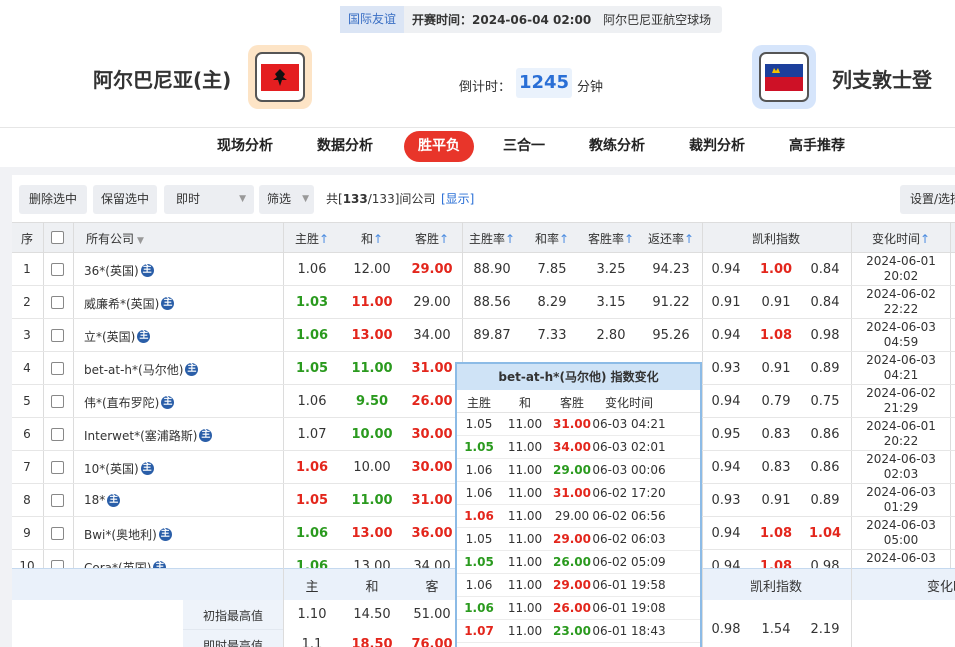 Image resolution: width=955 pixels, height=647 pixels. I want to click on nav-tab: 高手推荐, so click(817, 146).